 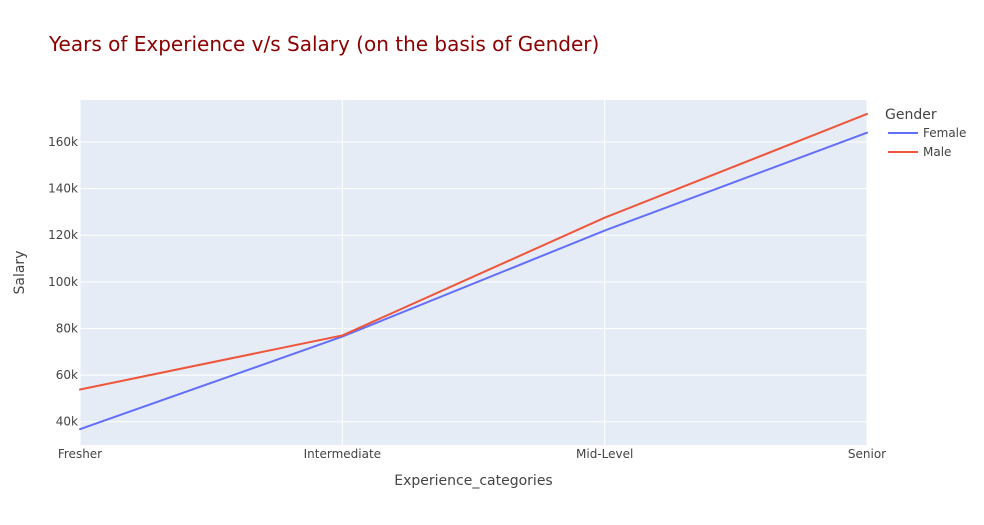 I want to click on legend-label: Female, so click(x=944, y=133).